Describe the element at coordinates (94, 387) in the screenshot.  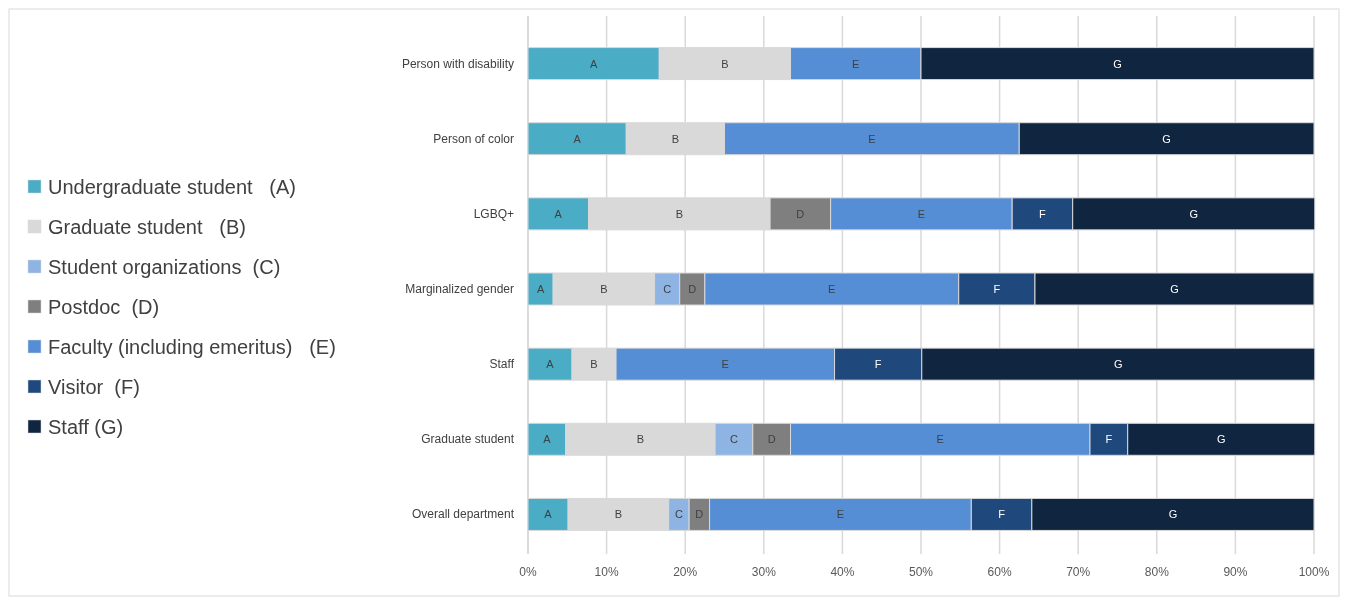
I see `legend-label: Visitor (F)` at that location.